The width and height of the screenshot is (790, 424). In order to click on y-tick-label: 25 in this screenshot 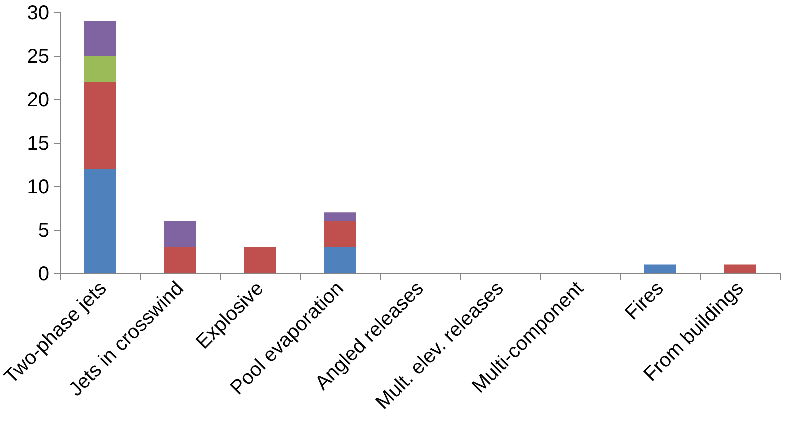, I will do `click(38, 57)`.